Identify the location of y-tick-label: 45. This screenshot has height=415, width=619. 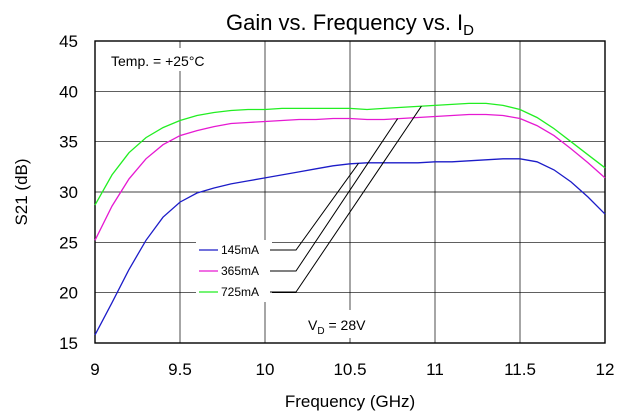
(68, 41).